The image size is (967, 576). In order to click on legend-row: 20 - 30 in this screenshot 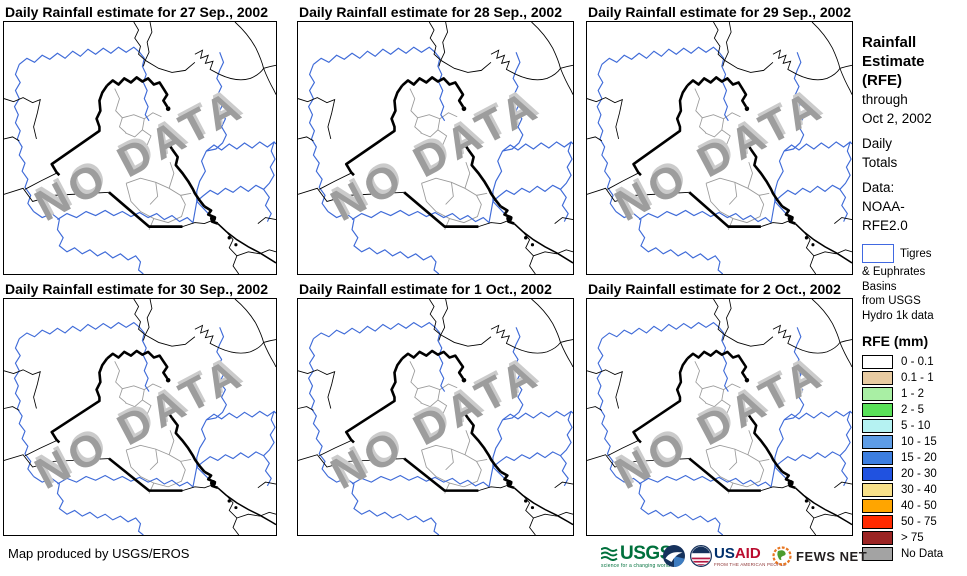, I will do `click(913, 474)`.